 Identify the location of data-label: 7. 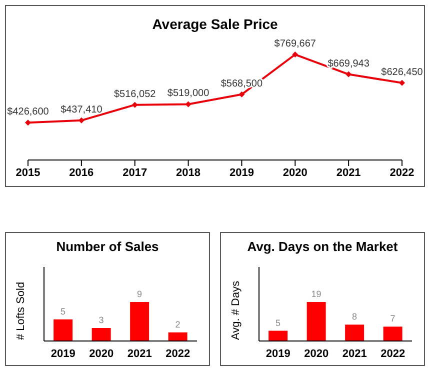
(393, 319).